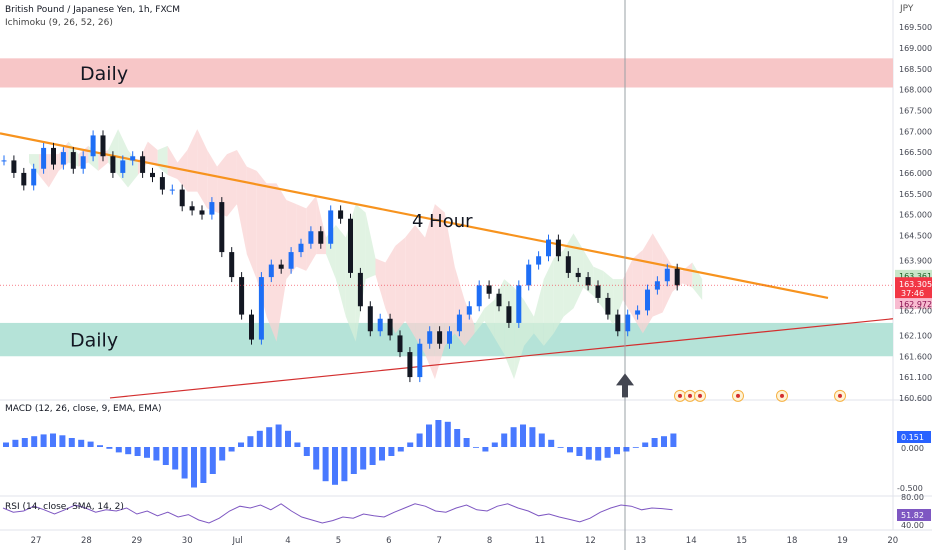 Image resolution: width=932 pixels, height=555 pixels. What do you see at coordinates (915, 235) in the screenshot?
I see `price-tick: 164.500` at bounding box center [915, 235].